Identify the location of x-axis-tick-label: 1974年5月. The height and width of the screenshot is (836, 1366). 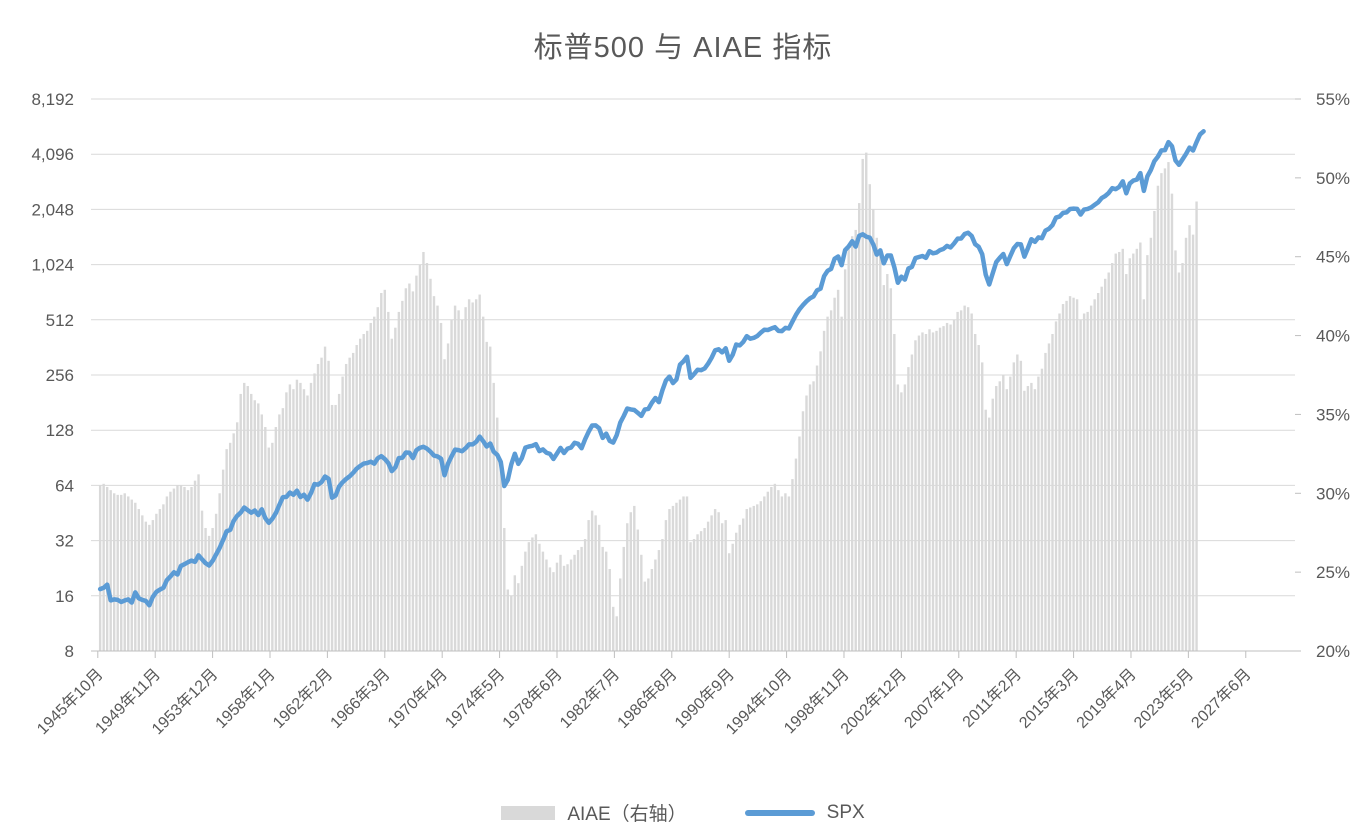
(475, 698).